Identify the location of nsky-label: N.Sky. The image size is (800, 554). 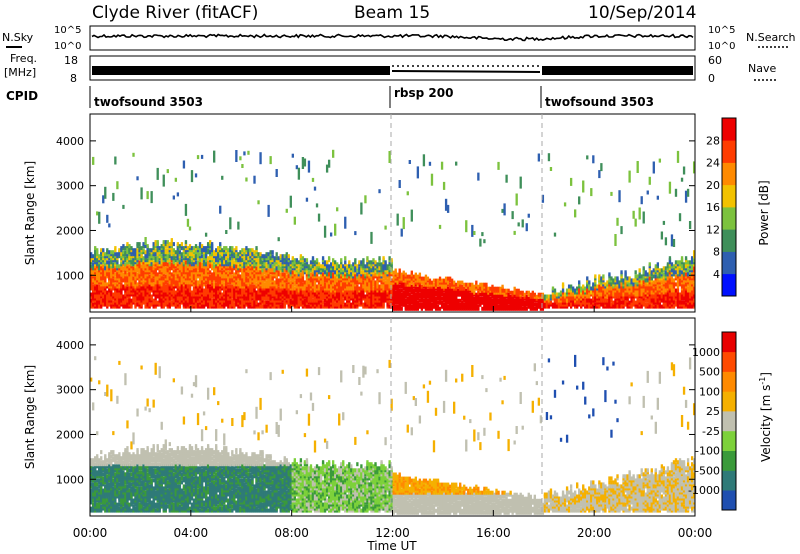
(18, 37).